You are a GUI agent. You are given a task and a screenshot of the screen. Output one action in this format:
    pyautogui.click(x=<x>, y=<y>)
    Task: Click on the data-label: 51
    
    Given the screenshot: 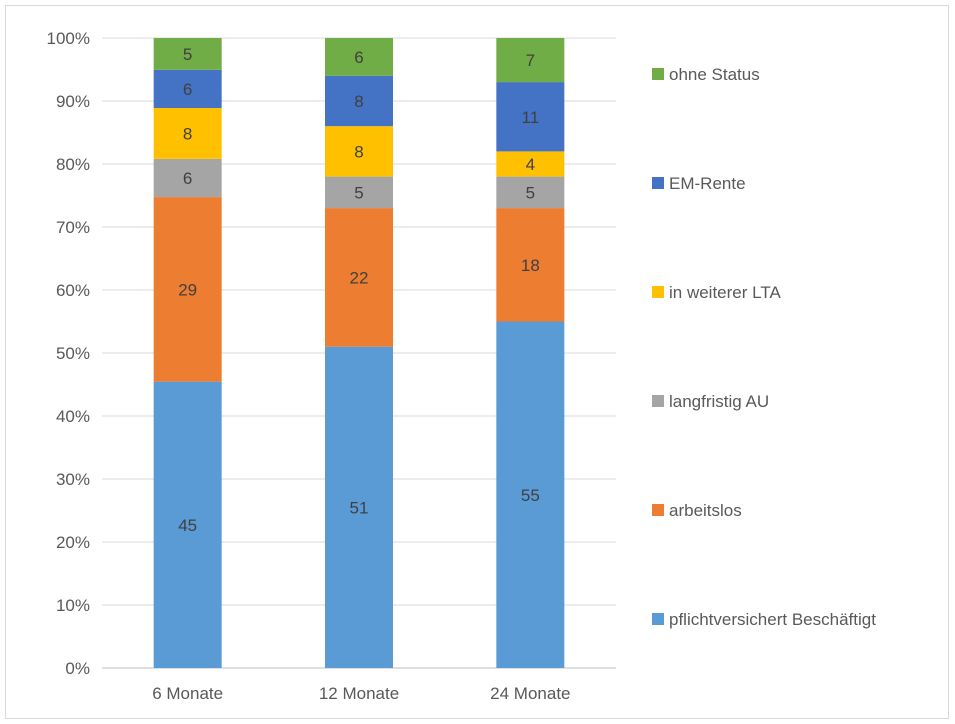 What is the action you would take?
    pyautogui.click(x=359, y=507)
    